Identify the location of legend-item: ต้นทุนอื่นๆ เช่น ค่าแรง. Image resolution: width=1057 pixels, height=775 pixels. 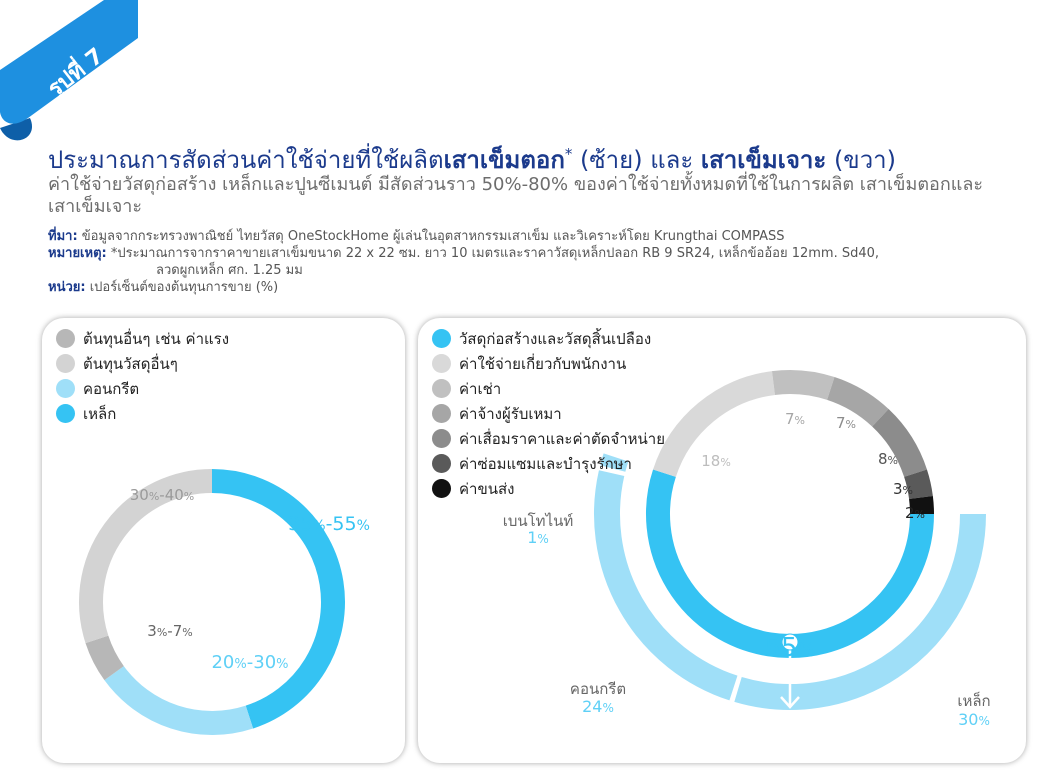
(142, 338).